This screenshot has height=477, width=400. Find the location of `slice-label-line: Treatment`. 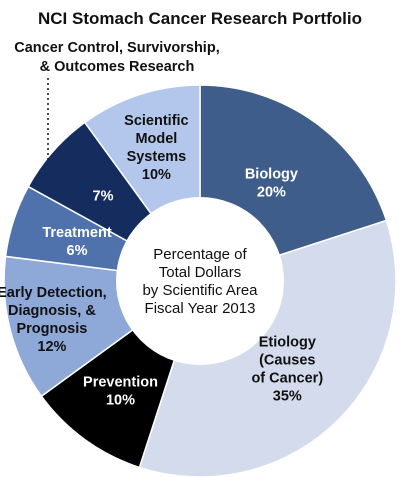

slice-label-line: Treatment is located at coordinates (76, 233).